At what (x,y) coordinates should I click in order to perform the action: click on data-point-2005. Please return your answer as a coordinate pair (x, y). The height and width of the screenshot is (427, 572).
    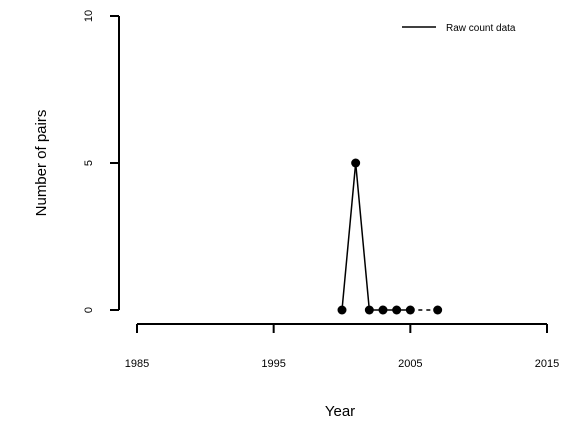
    Looking at the image, I should click on (410, 310).